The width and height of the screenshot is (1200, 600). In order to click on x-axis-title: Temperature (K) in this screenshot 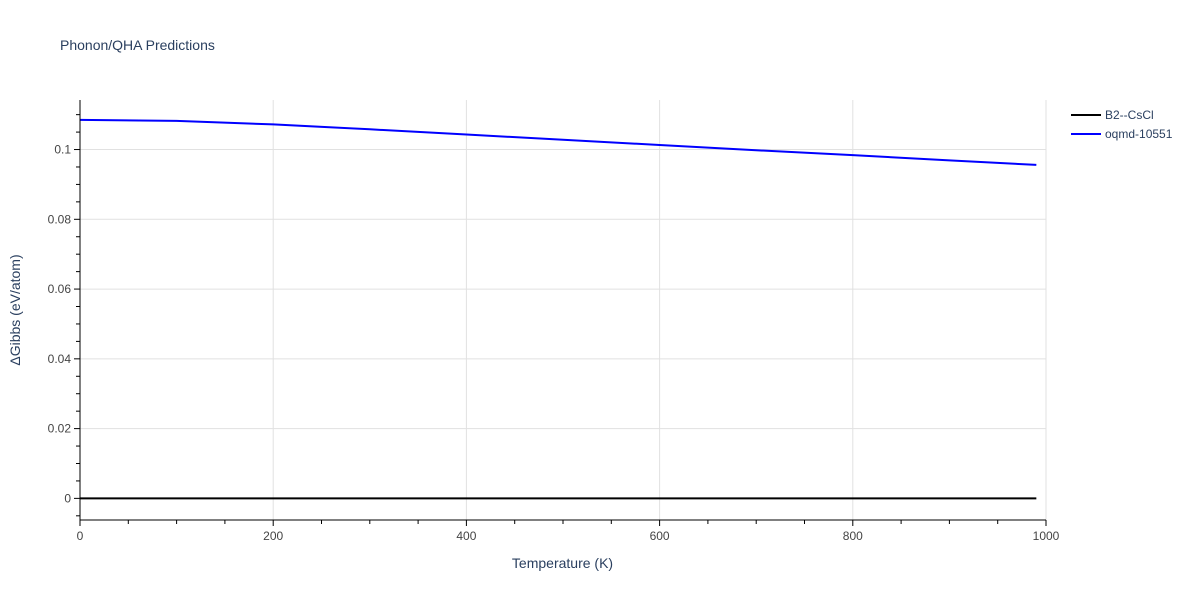, I will do `click(562, 563)`.